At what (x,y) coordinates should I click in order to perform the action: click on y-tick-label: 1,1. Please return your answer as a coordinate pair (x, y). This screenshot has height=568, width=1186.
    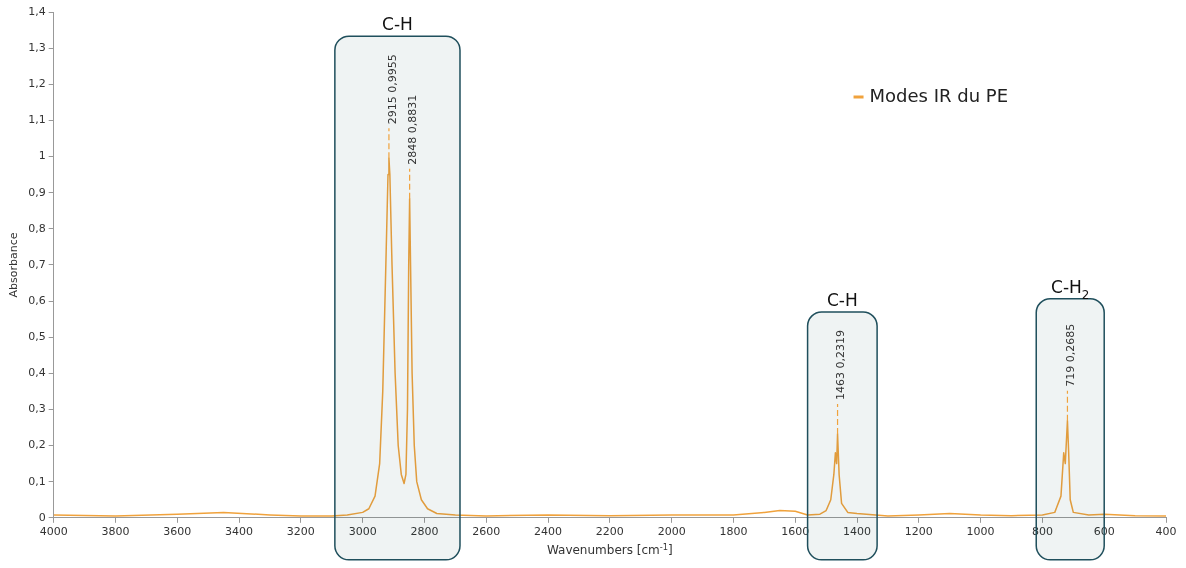
    Looking at the image, I should click on (37, 120).